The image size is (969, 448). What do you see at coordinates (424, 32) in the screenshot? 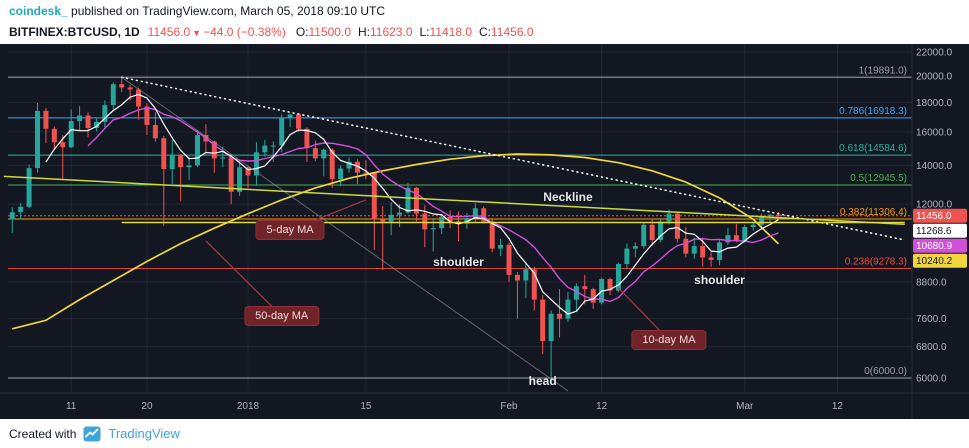
I see `low-label: L:` at bounding box center [424, 32].